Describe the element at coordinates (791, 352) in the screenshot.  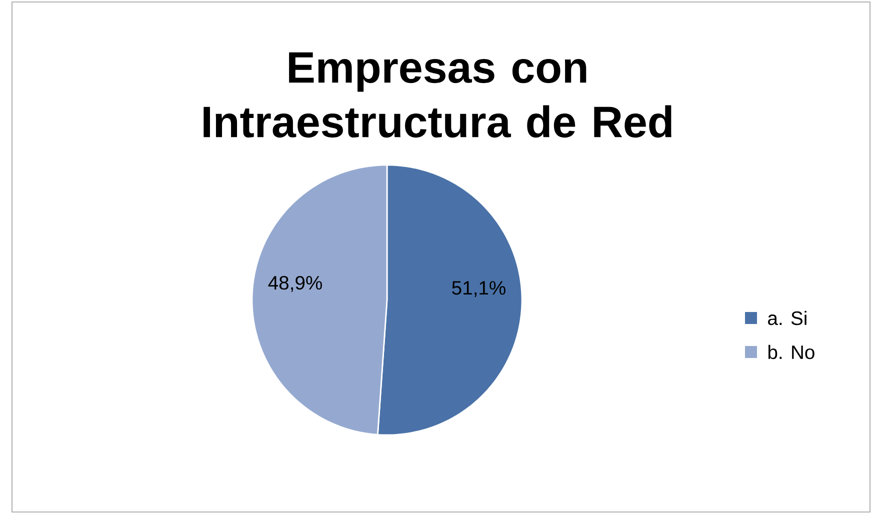
I see `legend-label: b. No` at that location.